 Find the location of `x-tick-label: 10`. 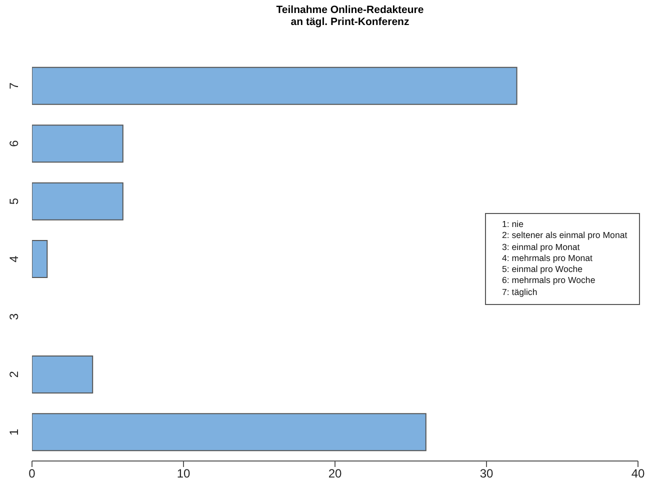

x-tick-label: 10 is located at coordinates (183, 473).